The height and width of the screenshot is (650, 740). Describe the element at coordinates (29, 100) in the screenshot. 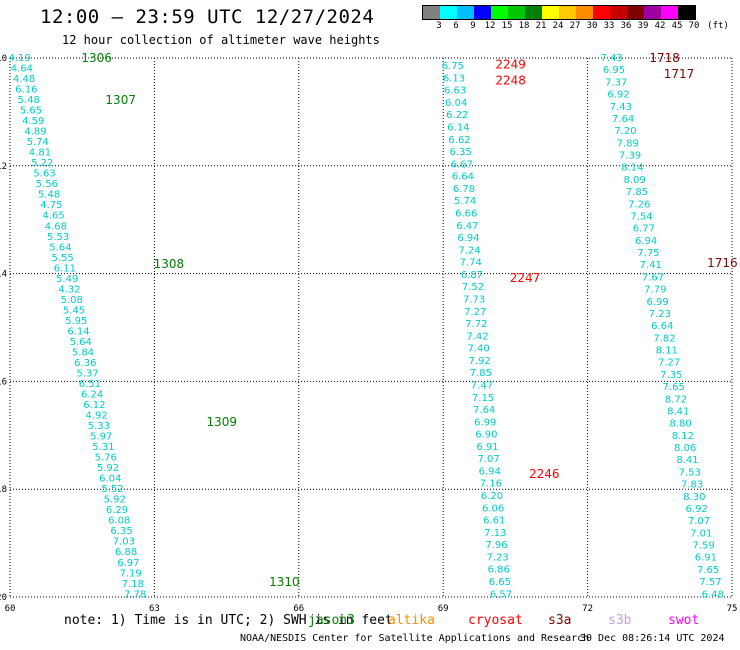

I see `wave-height-value: 5.48` at that location.